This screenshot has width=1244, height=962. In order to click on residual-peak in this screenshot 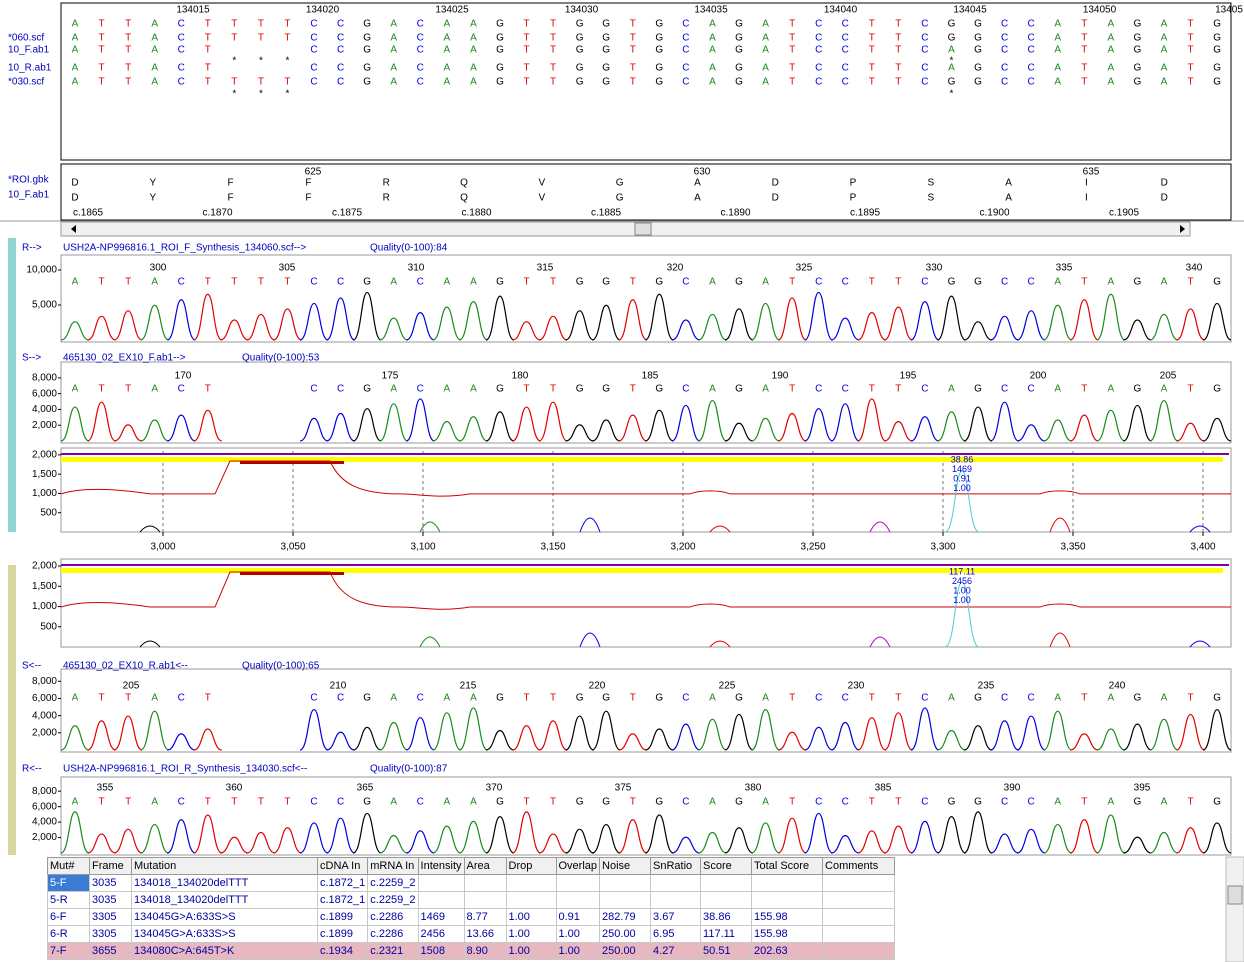, I will do `click(430, 527)`.